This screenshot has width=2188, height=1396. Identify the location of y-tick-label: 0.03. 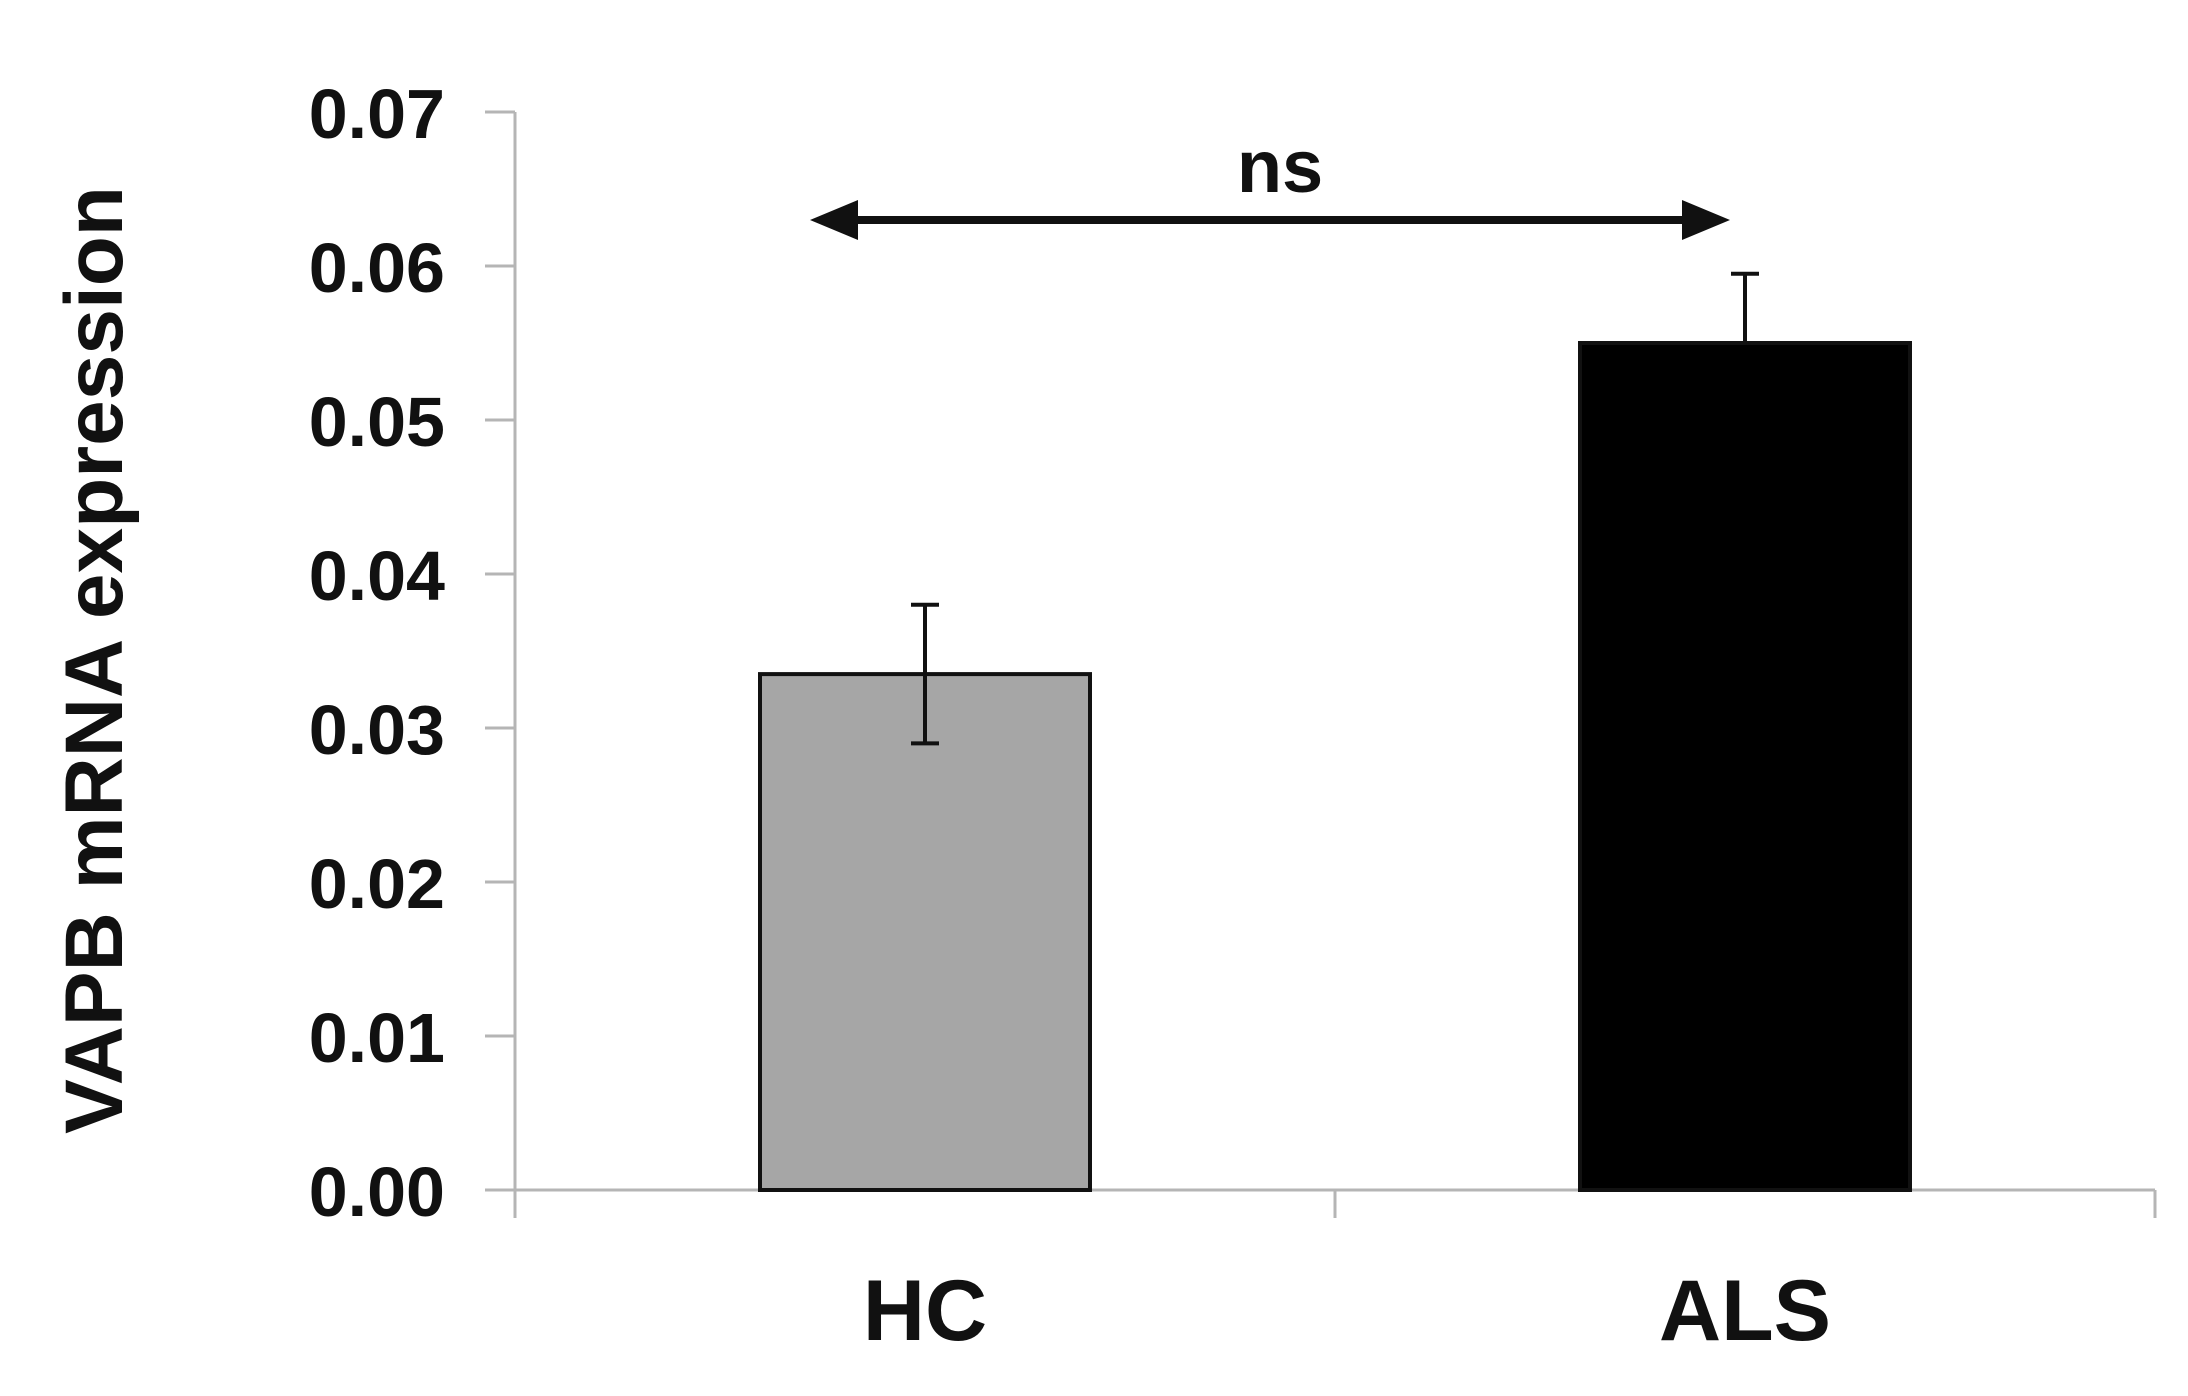
(377, 730).